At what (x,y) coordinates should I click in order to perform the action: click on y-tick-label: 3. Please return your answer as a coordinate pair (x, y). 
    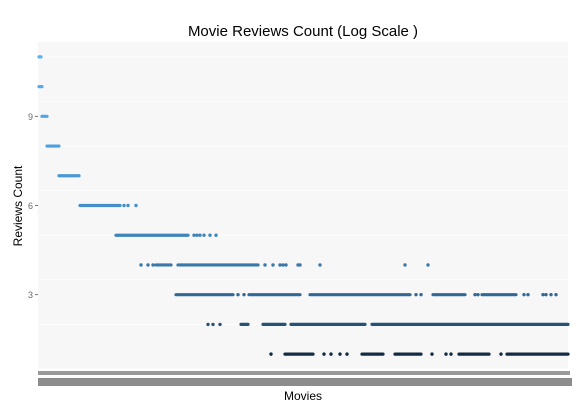
    Looking at the image, I should click on (30, 295).